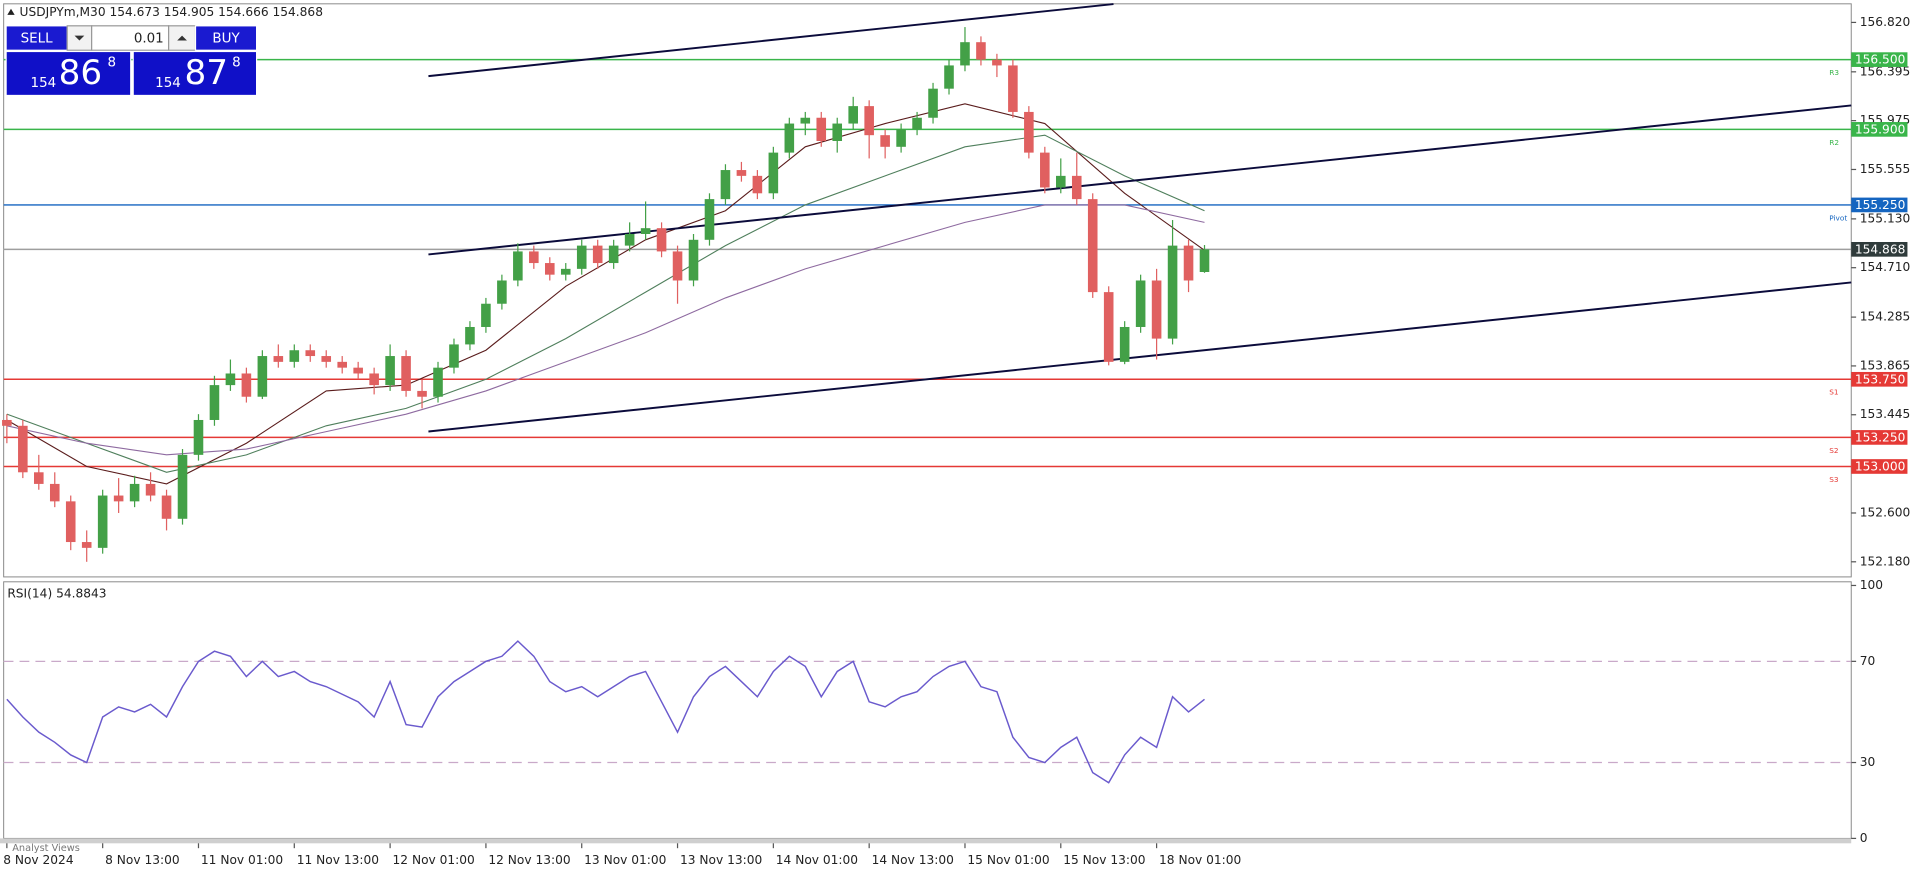 This screenshot has height=874, width=1916. Describe the element at coordinates (529, 860) in the screenshot. I see `x-tick-label: 12 Nov 13:00` at that location.